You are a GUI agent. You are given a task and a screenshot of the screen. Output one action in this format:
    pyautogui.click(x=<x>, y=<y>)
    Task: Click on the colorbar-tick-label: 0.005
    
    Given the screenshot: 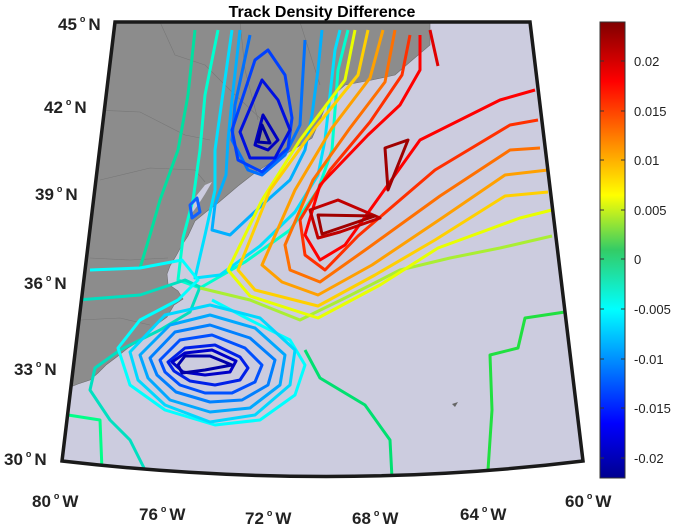 What is the action you would take?
    pyautogui.click(x=650, y=210)
    